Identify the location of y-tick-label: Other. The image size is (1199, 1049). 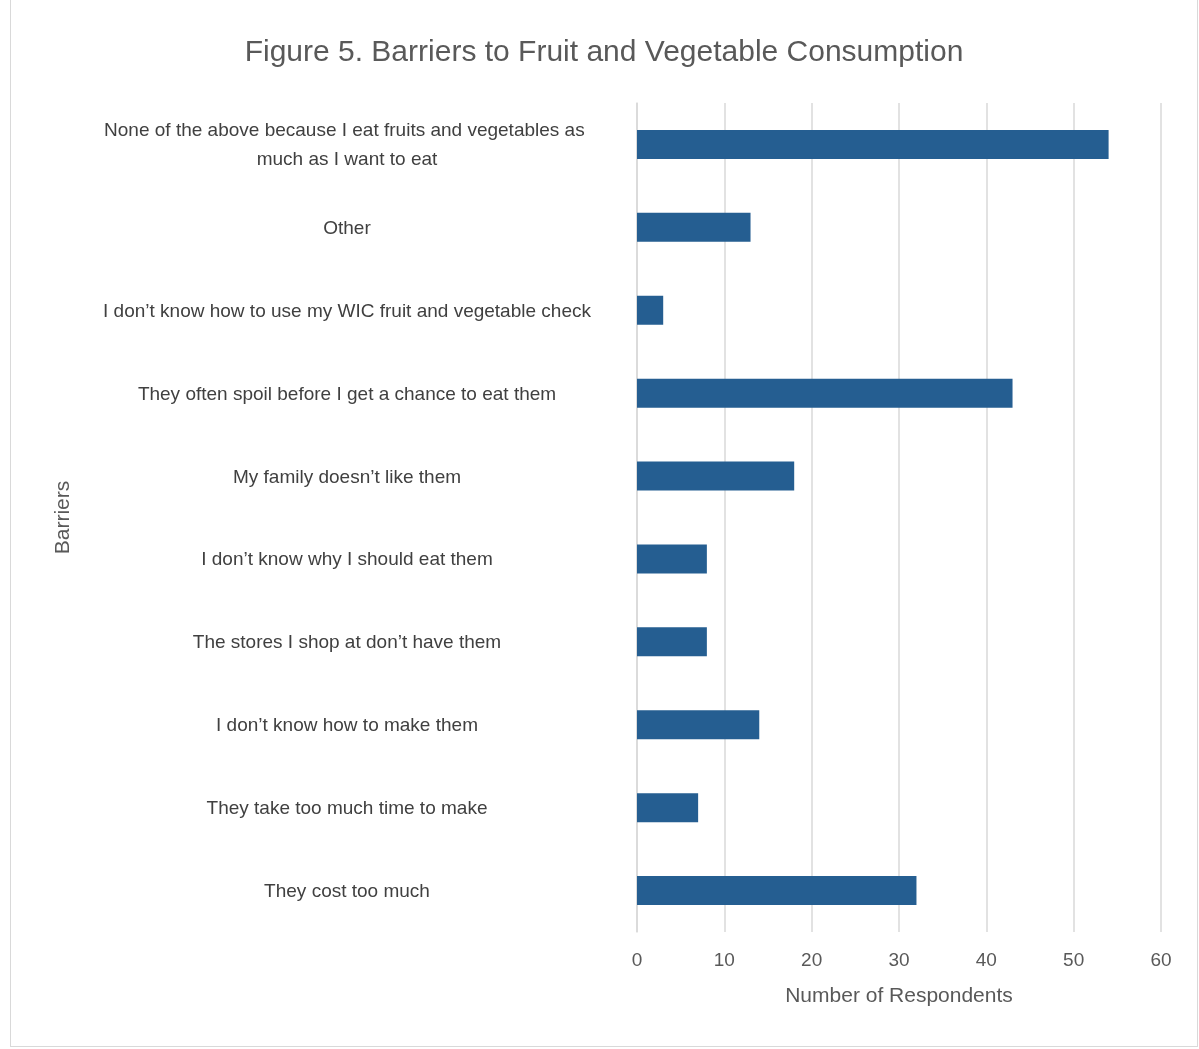
(347, 227).